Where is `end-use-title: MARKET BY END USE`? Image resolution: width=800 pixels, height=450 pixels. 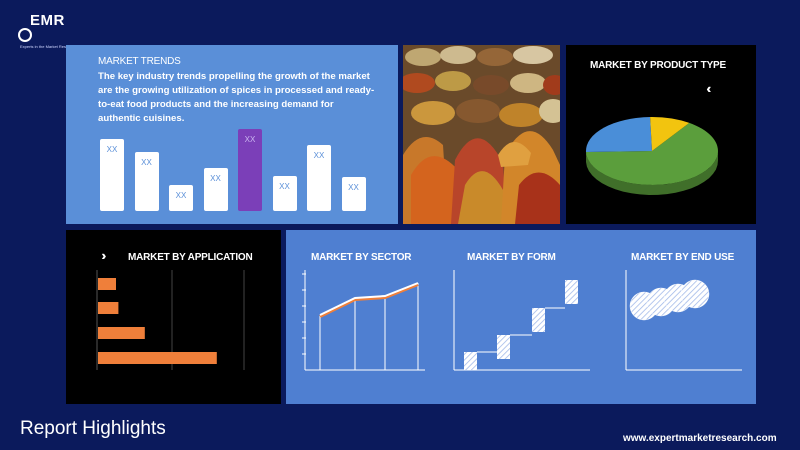 end-use-title: MARKET BY END USE is located at coordinates (683, 257).